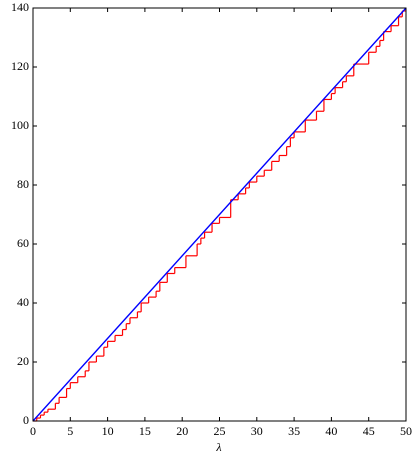 The image size is (416, 457). I want to click on x-tick-label: 40, so click(331, 431).